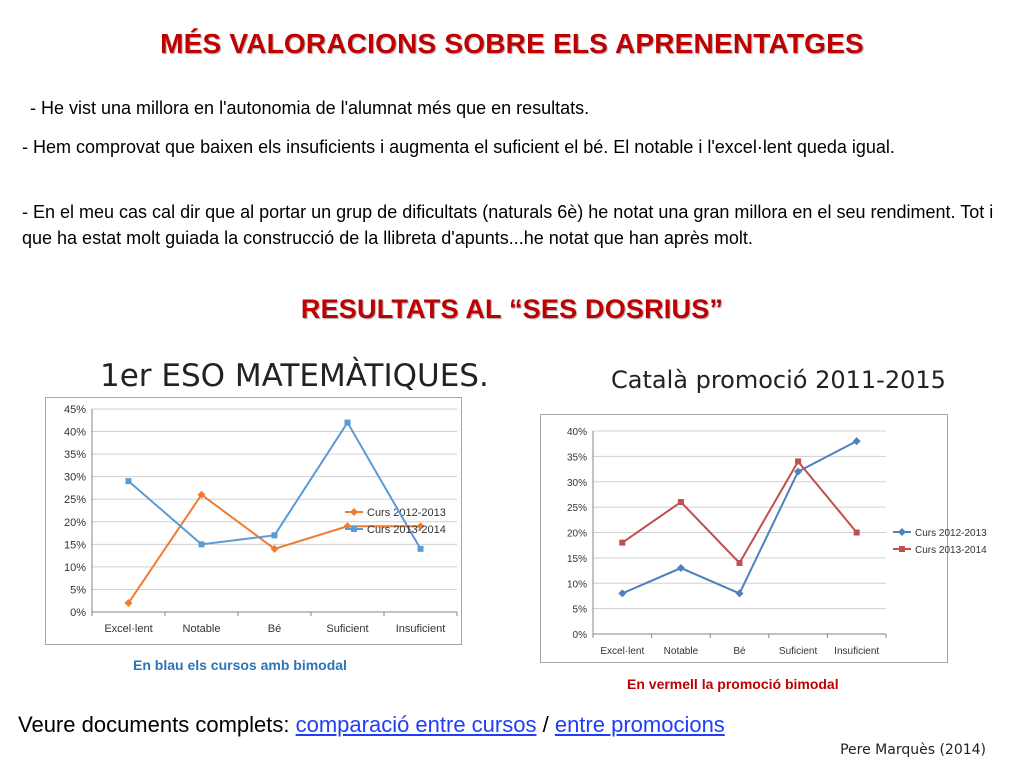 This screenshot has height=768, width=1024. What do you see at coordinates (75, 545) in the screenshot?
I see `chart-math-ytick-label: 15%` at bounding box center [75, 545].